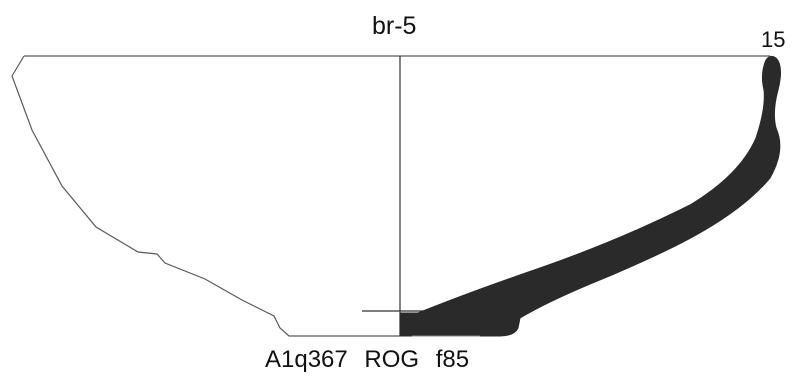 The image size is (802, 387). I want to click on catalog-number-label: A1q367 ROG f85, so click(367, 359).